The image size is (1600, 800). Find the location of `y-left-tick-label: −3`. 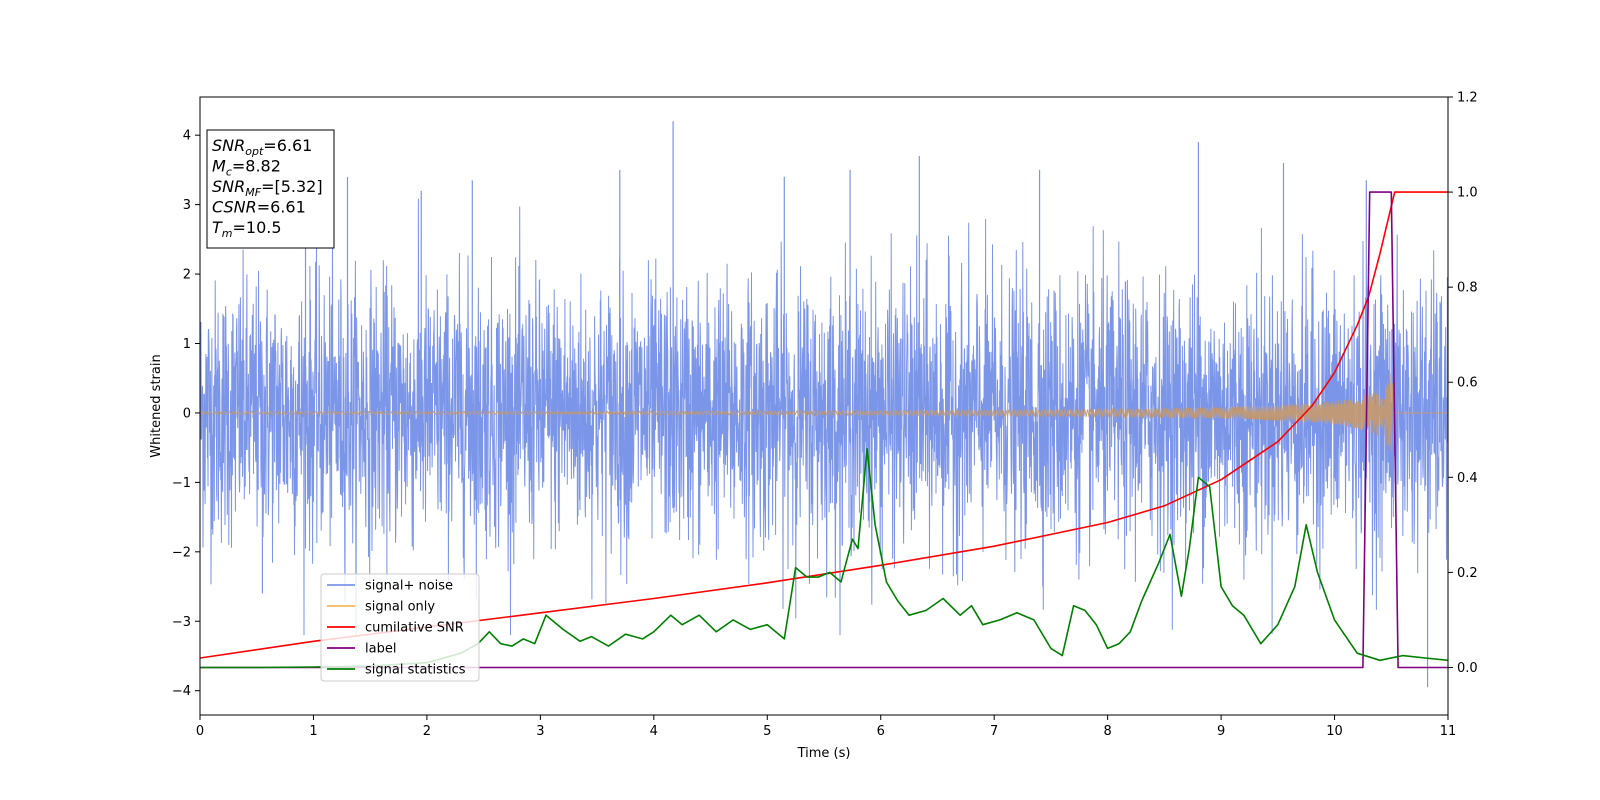

y-left-tick-label: −3 is located at coordinates (181, 622).